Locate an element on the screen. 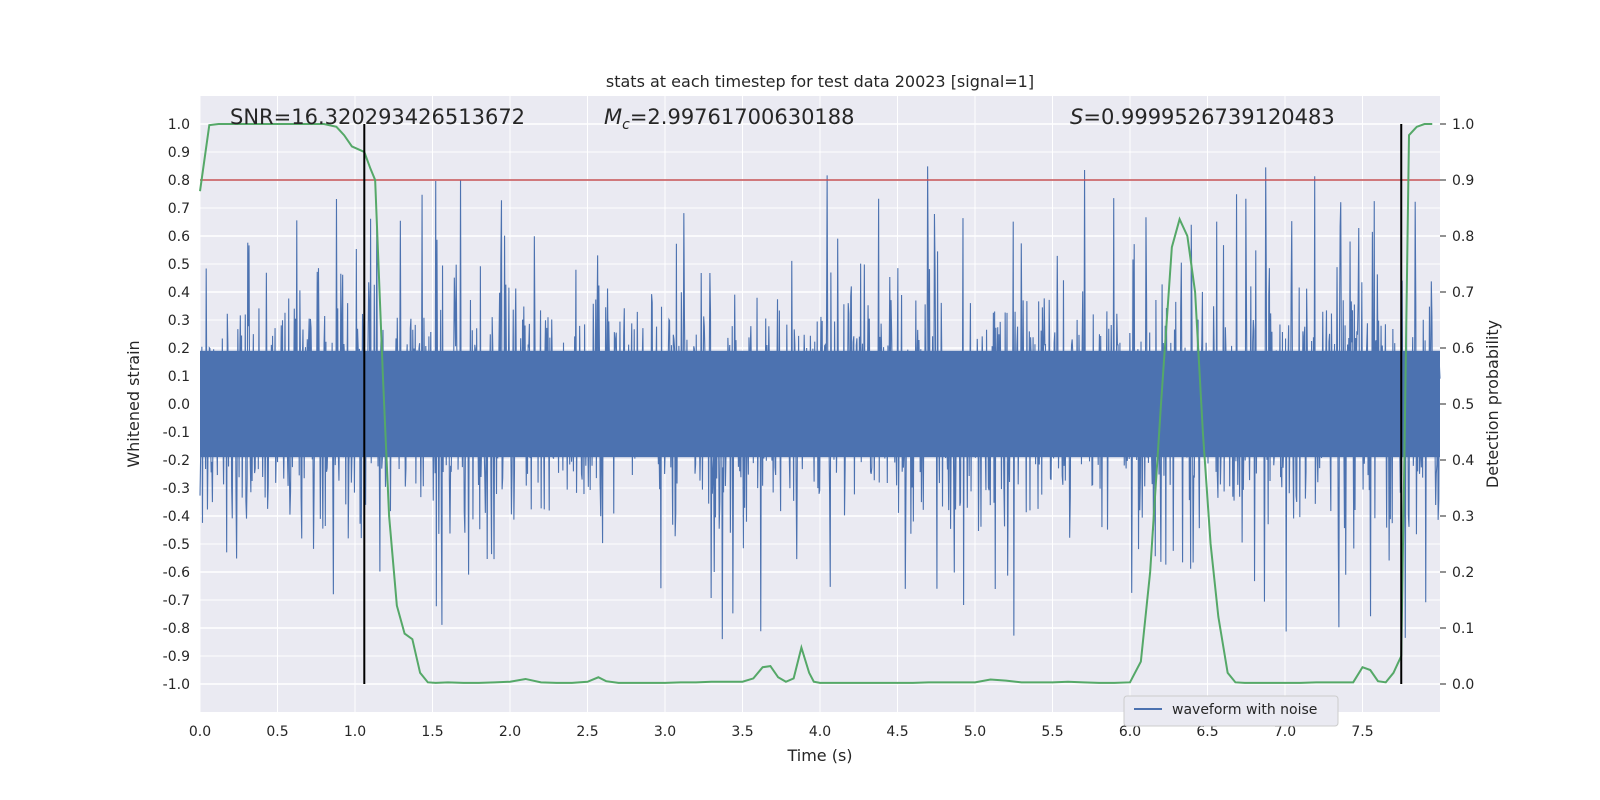 This screenshot has width=1600, height=800. x-tick-label: 3.5 is located at coordinates (742, 732).